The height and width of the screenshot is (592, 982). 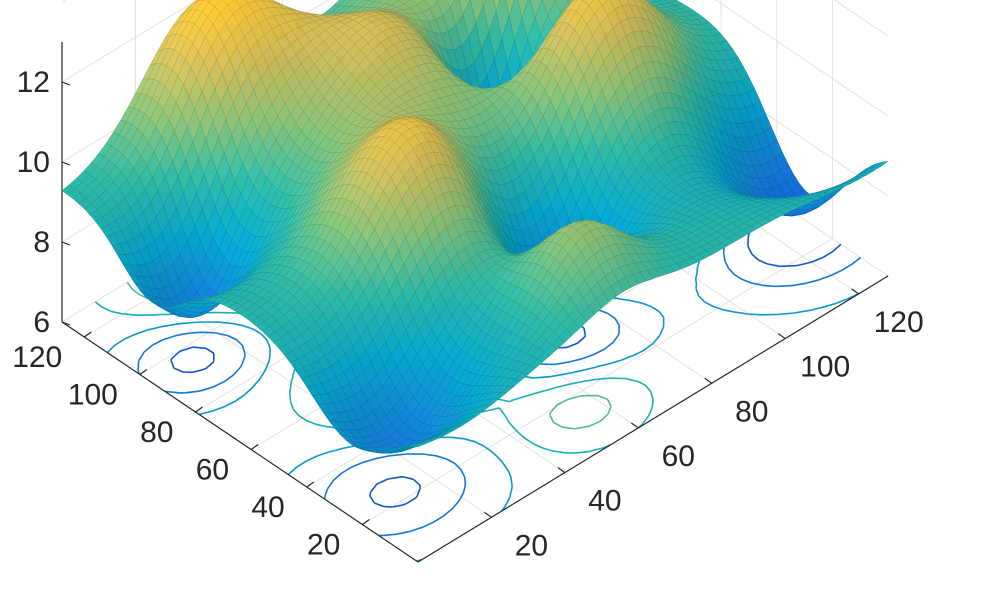 I want to click on y-tick-label: 60, so click(x=212, y=470).